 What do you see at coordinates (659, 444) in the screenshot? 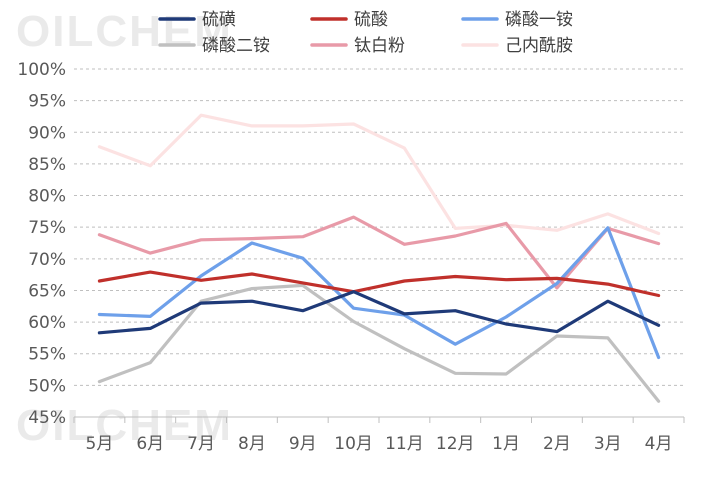
I see `x-tick-label: 4月` at bounding box center [659, 444].